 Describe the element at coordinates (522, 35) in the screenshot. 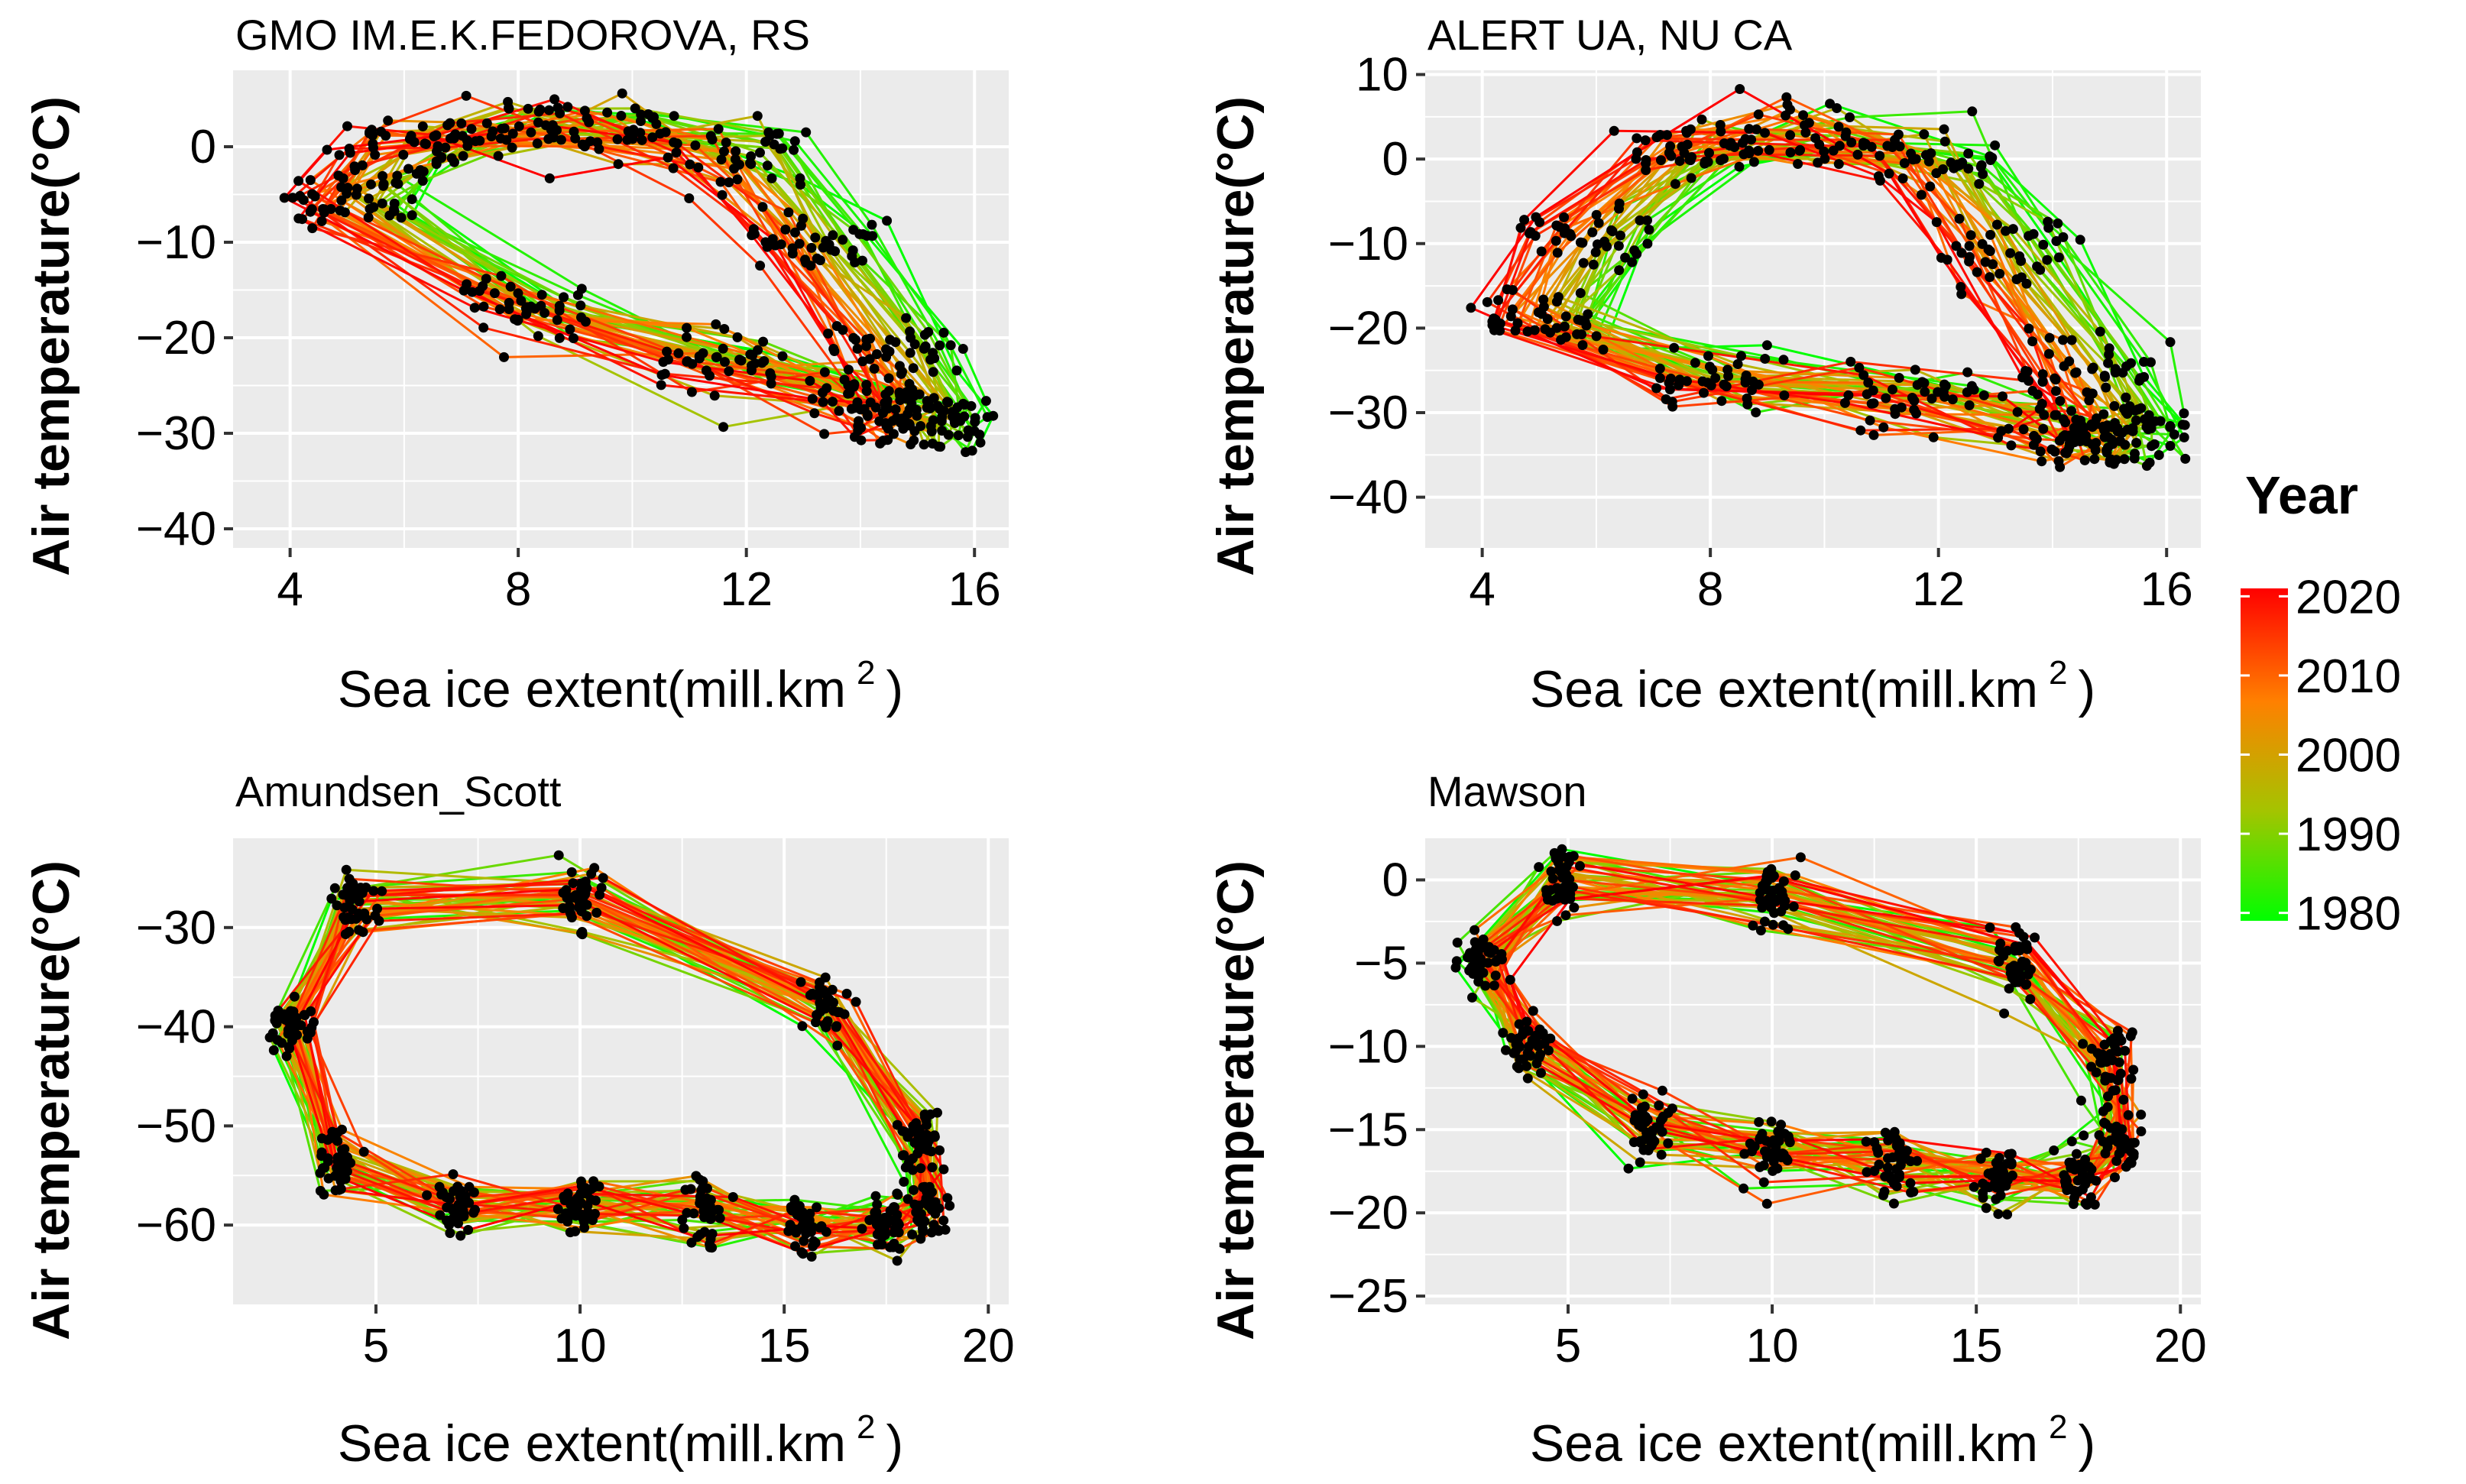

I see `panel-title: GMO IM.E.K.FEDOROVA, RS` at that location.